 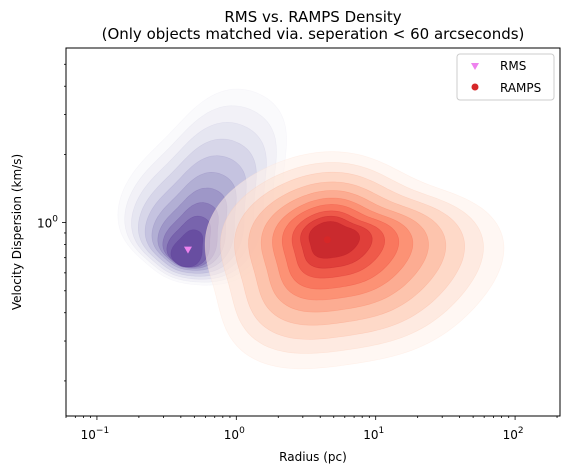 What do you see at coordinates (520, 88) in the screenshot?
I see `legend-ramps-label: RAMPS` at bounding box center [520, 88].